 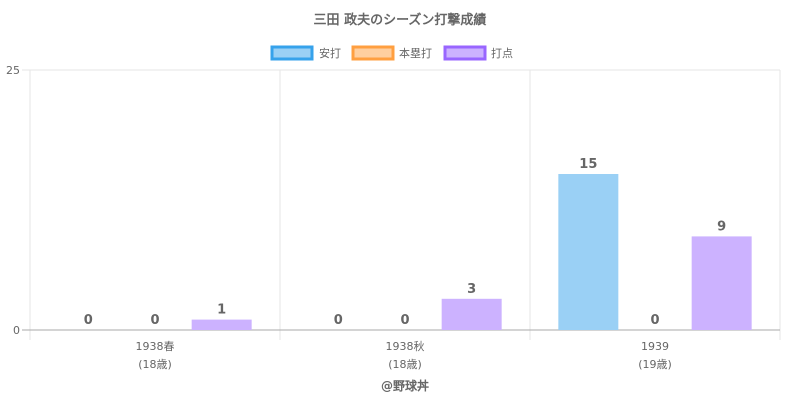 I want to click on y-axis: 0 25, so click(x=13, y=200).